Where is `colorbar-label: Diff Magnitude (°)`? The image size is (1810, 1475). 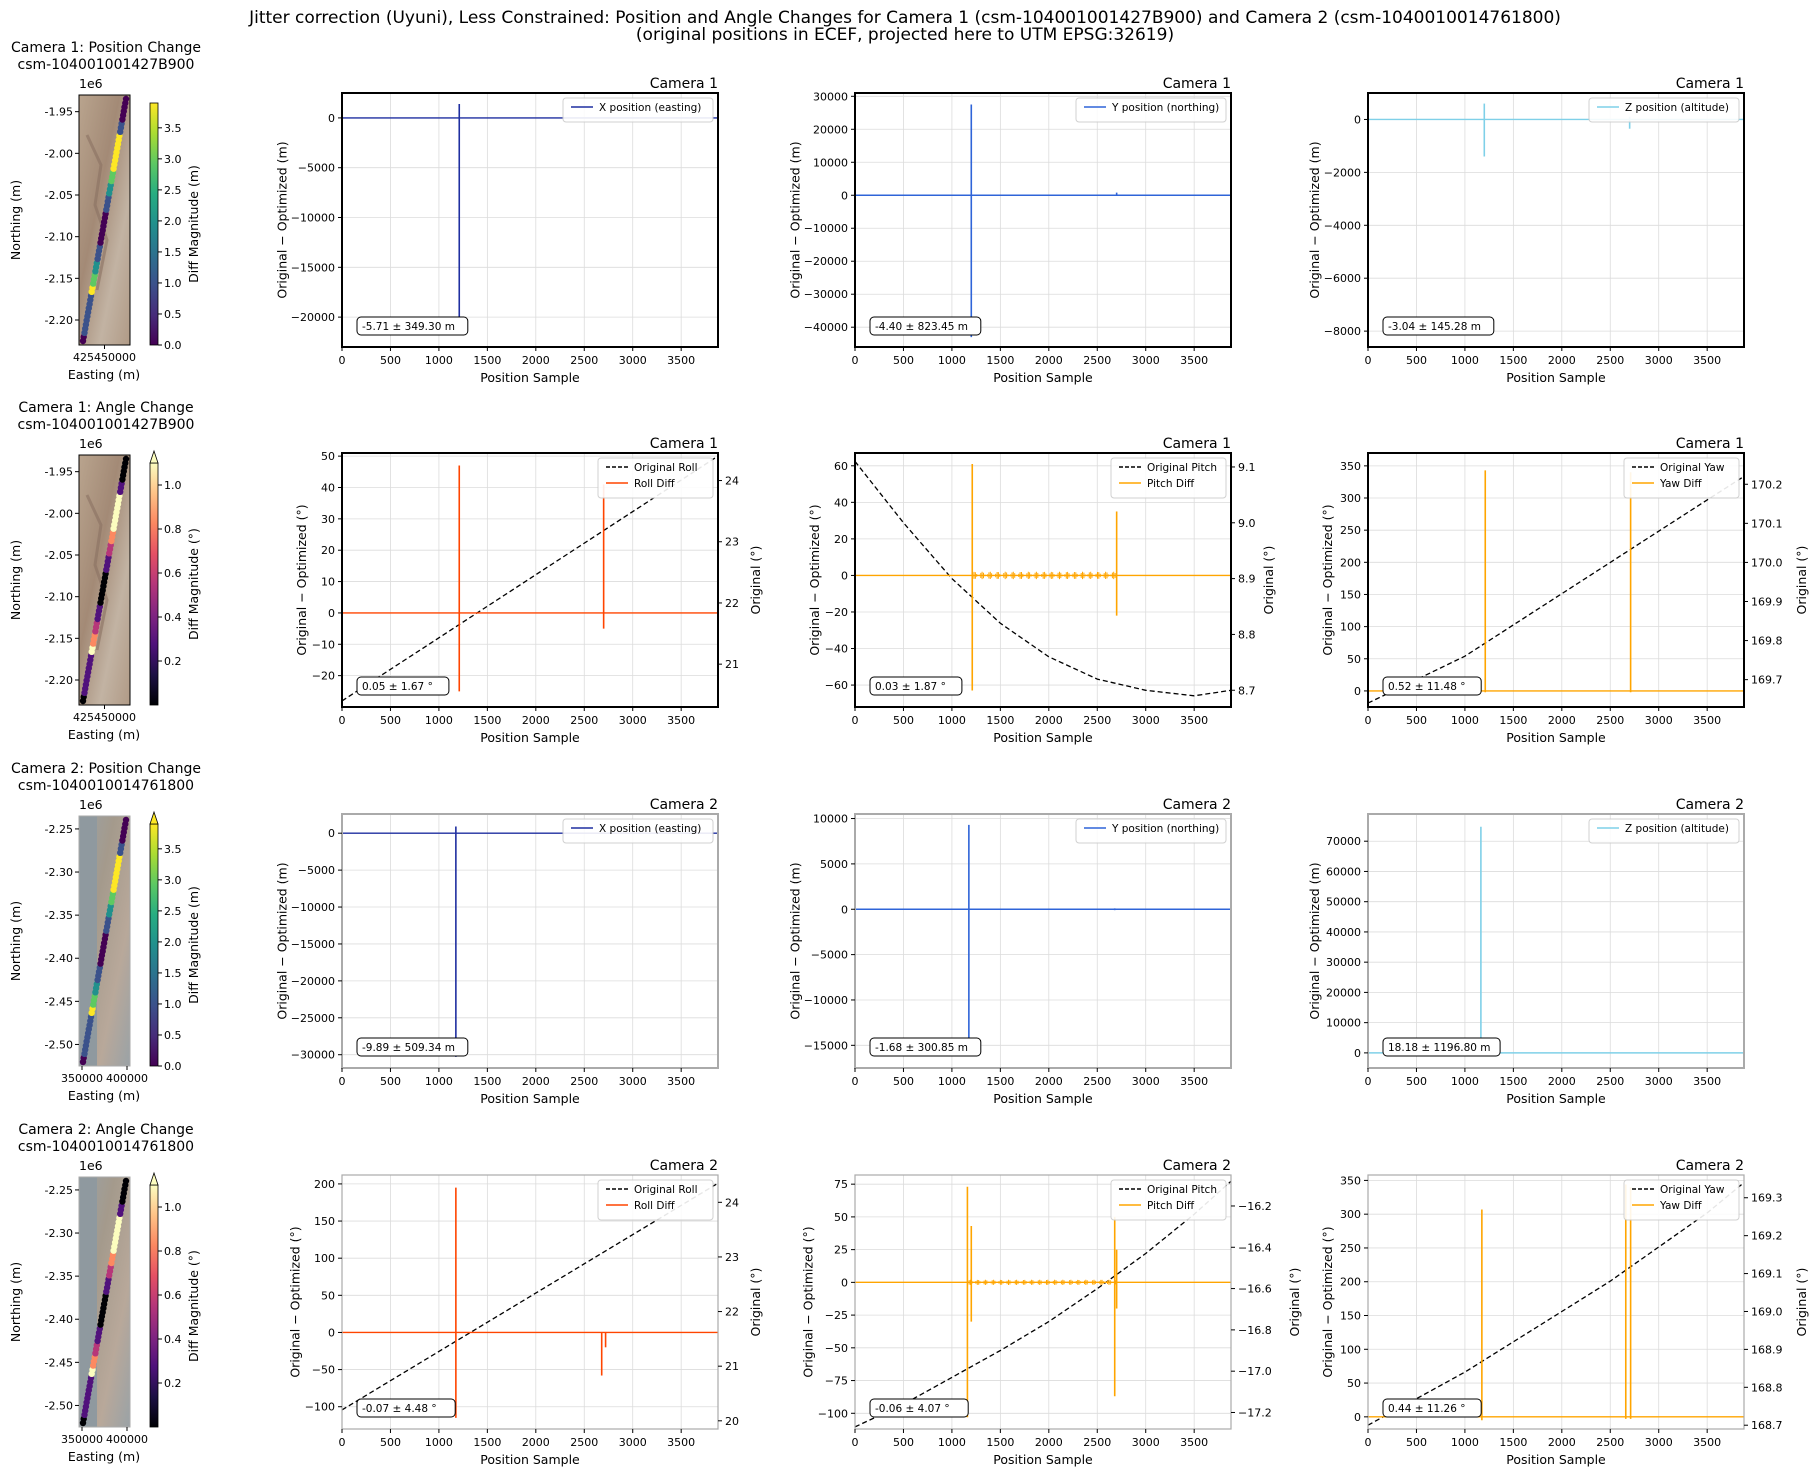 colorbar-label: Diff Magnitude (°) is located at coordinates (193, 1306).